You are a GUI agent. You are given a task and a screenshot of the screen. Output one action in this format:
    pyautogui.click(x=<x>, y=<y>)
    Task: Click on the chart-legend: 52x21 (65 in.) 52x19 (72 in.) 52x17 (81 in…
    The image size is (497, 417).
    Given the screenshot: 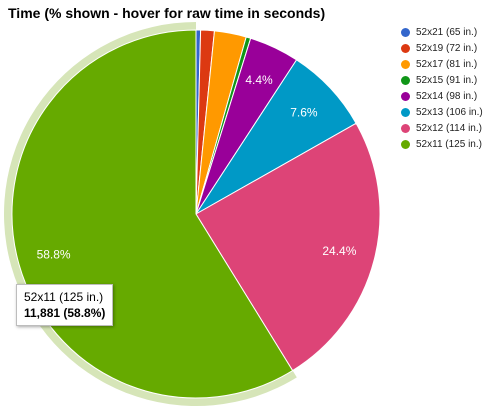 What is the action you would take?
    pyautogui.click(x=442, y=89)
    